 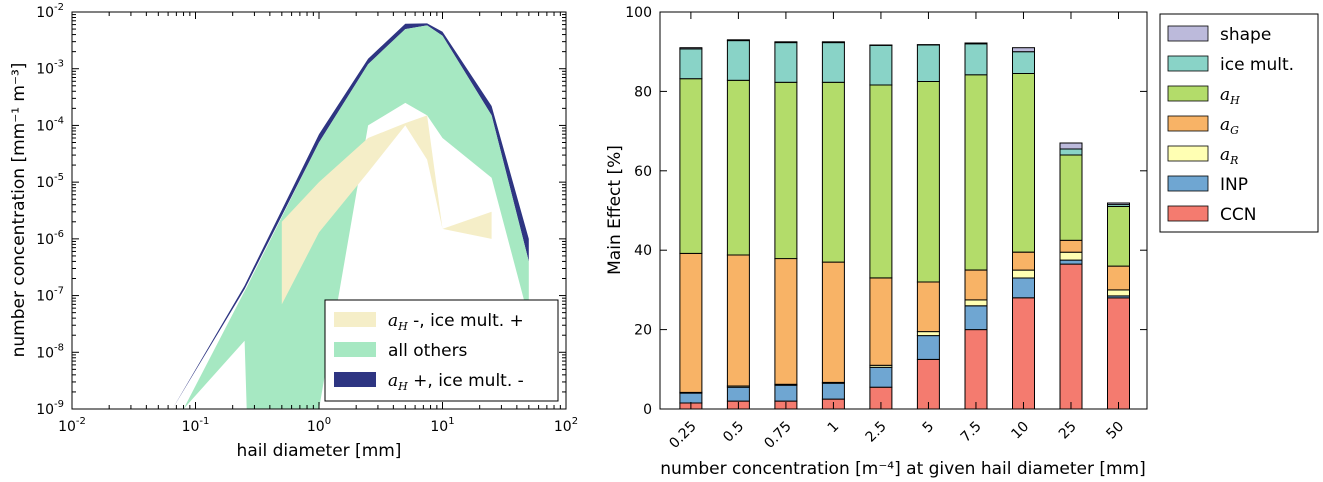 What do you see at coordinates (196, 425) in the screenshot?
I see `left-x-tick-label: 10⁻¹` at bounding box center [196, 425].